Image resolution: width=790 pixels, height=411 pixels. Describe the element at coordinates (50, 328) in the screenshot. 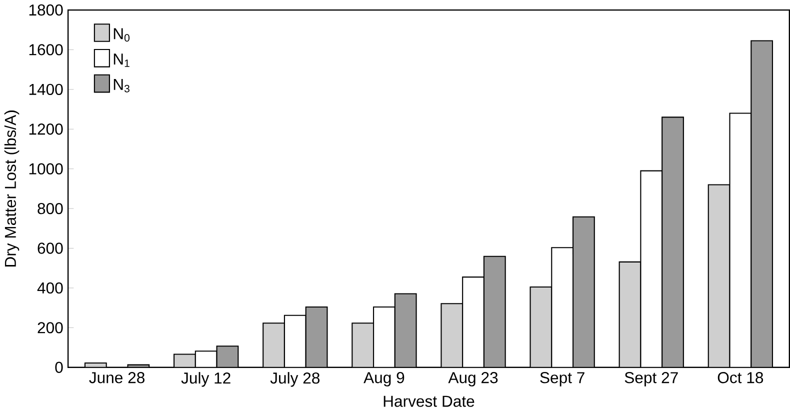

I see `y-tick-label: 200` at that location.